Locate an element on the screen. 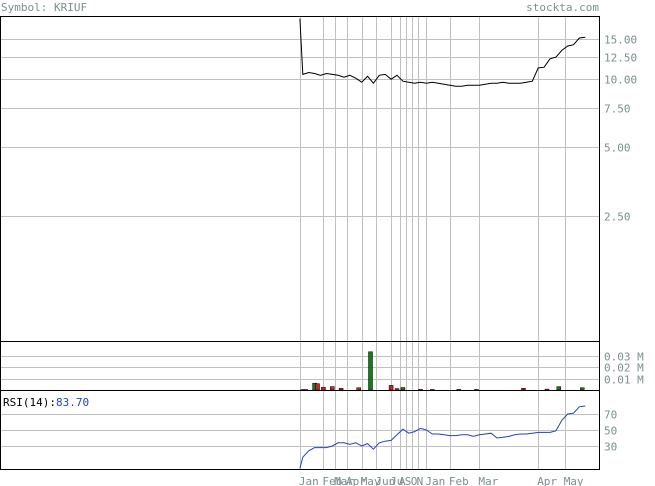 This screenshot has height=486, width=655. price-tick-label: 10.00 is located at coordinates (620, 80).